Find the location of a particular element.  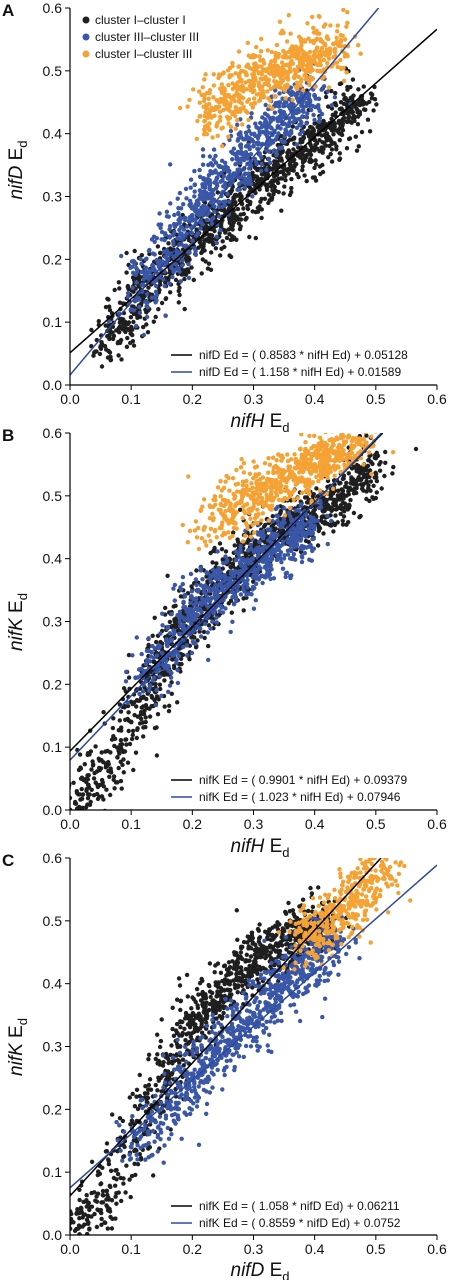

panel-a-xtitle-italic: nifH is located at coordinates (248, 421).